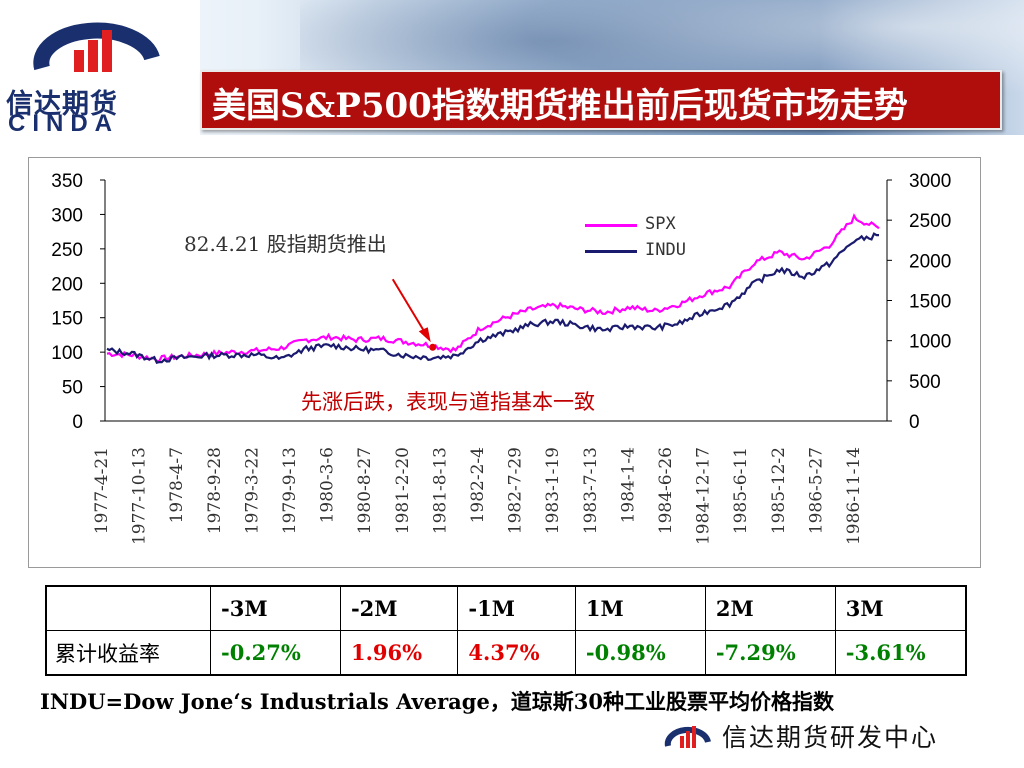  What do you see at coordinates (140, 496) in the screenshot?
I see `x-tick-label: 1977-10-13` at bounding box center [140, 496].